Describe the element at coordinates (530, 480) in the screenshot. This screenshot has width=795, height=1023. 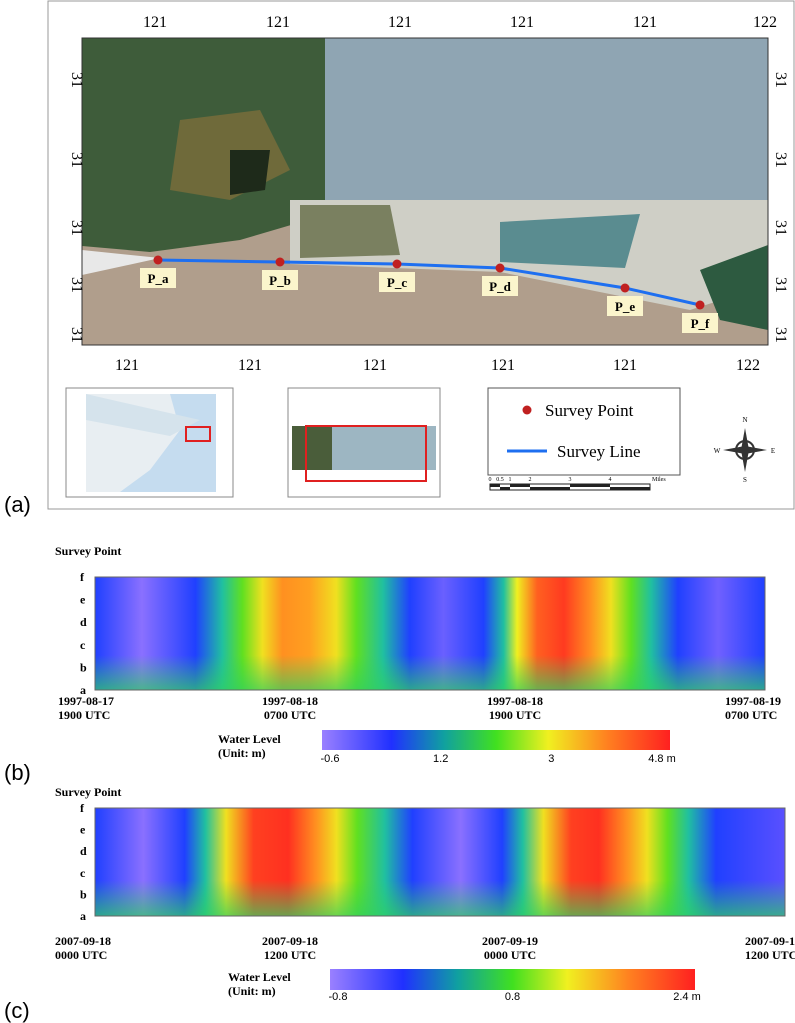
I see `scale-label: 2` at that location.